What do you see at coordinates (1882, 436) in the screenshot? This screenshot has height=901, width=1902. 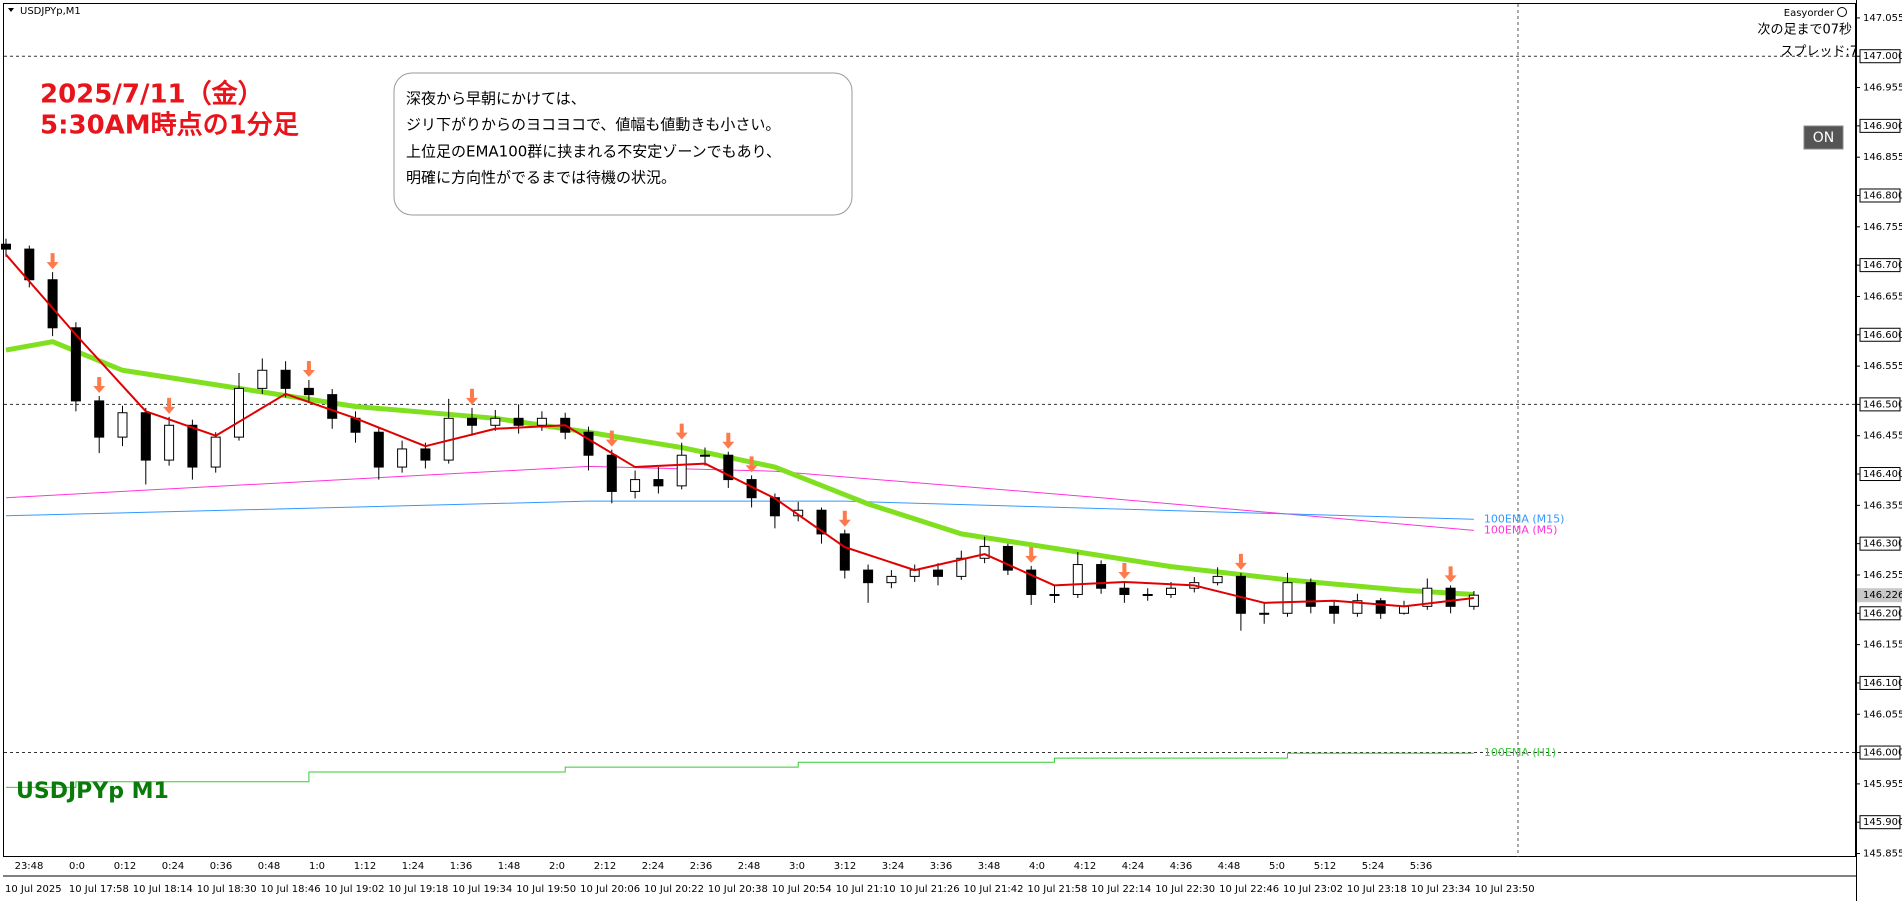 I see `y-tick-label: 146.455` at bounding box center [1882, 436].